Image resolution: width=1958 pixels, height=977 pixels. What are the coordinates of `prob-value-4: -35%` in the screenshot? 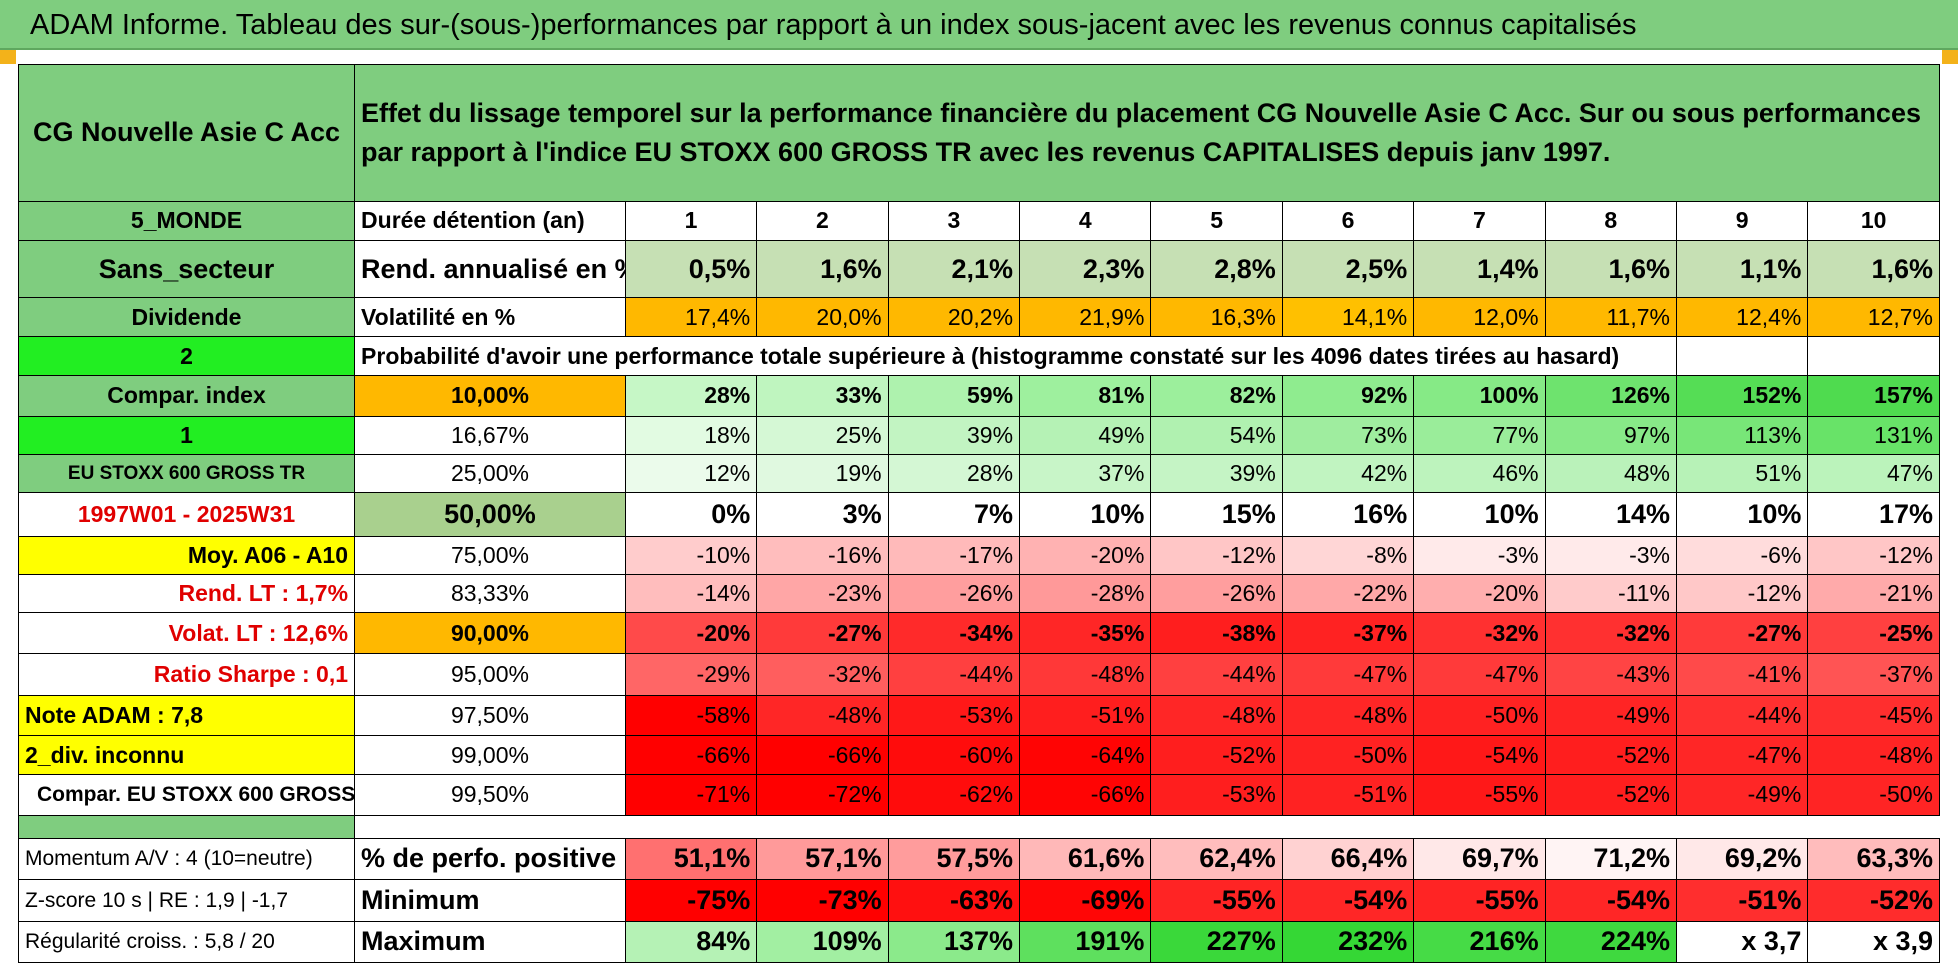 It's located at (1085, 633).